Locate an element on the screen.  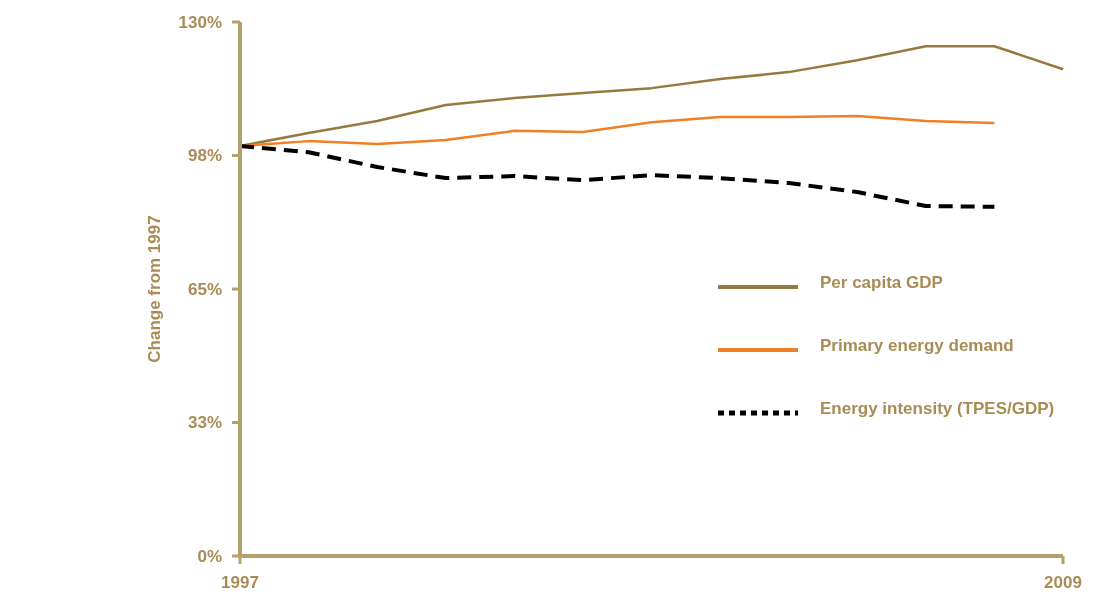
legend-label: Primary energy demand is located at coordinates (917, 345).